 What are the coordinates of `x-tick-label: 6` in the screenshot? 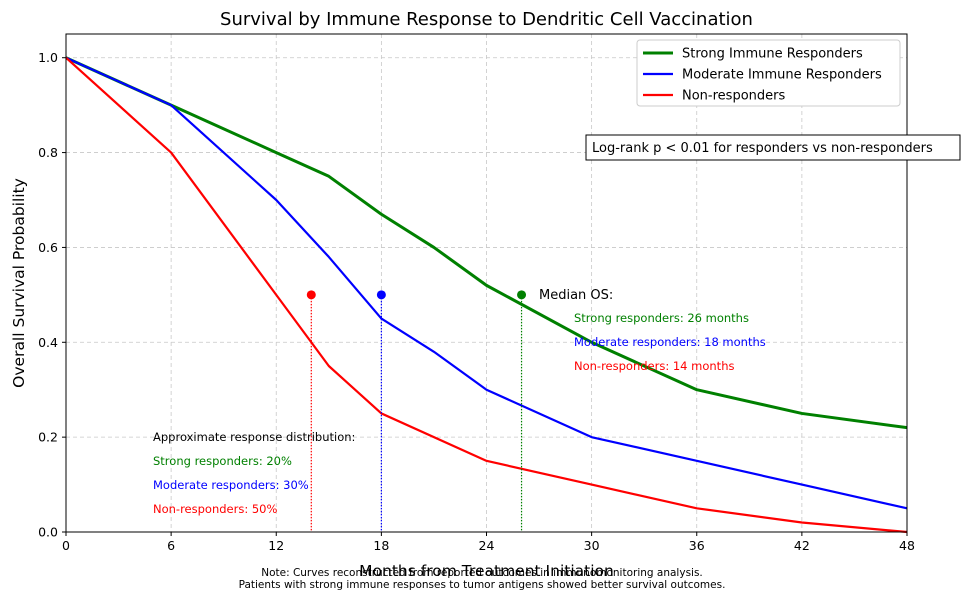 It's located at (171, 545).